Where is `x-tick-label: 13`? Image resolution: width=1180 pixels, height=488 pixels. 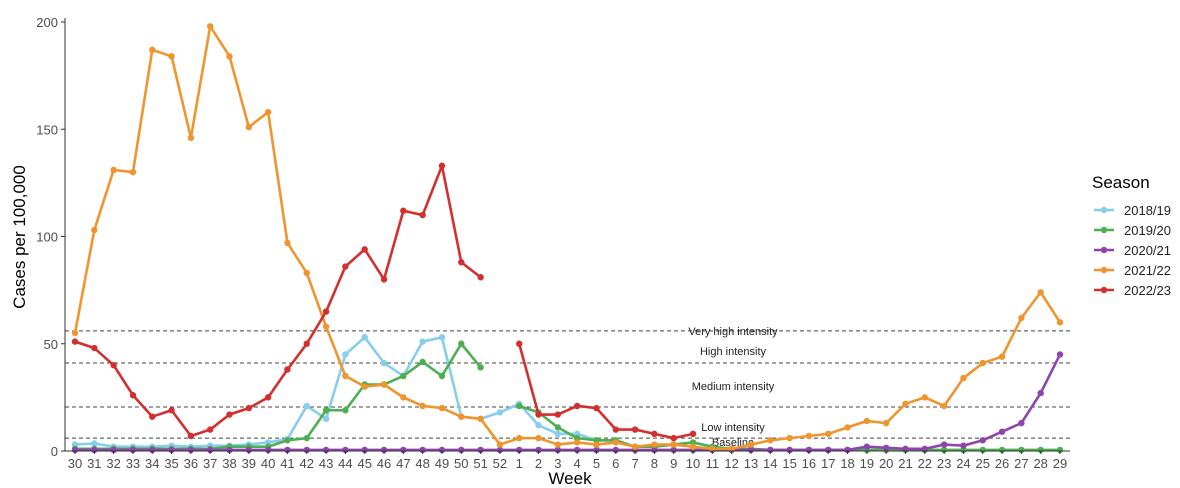 x-tick-label: 13 is located at coordinates (751, 463).